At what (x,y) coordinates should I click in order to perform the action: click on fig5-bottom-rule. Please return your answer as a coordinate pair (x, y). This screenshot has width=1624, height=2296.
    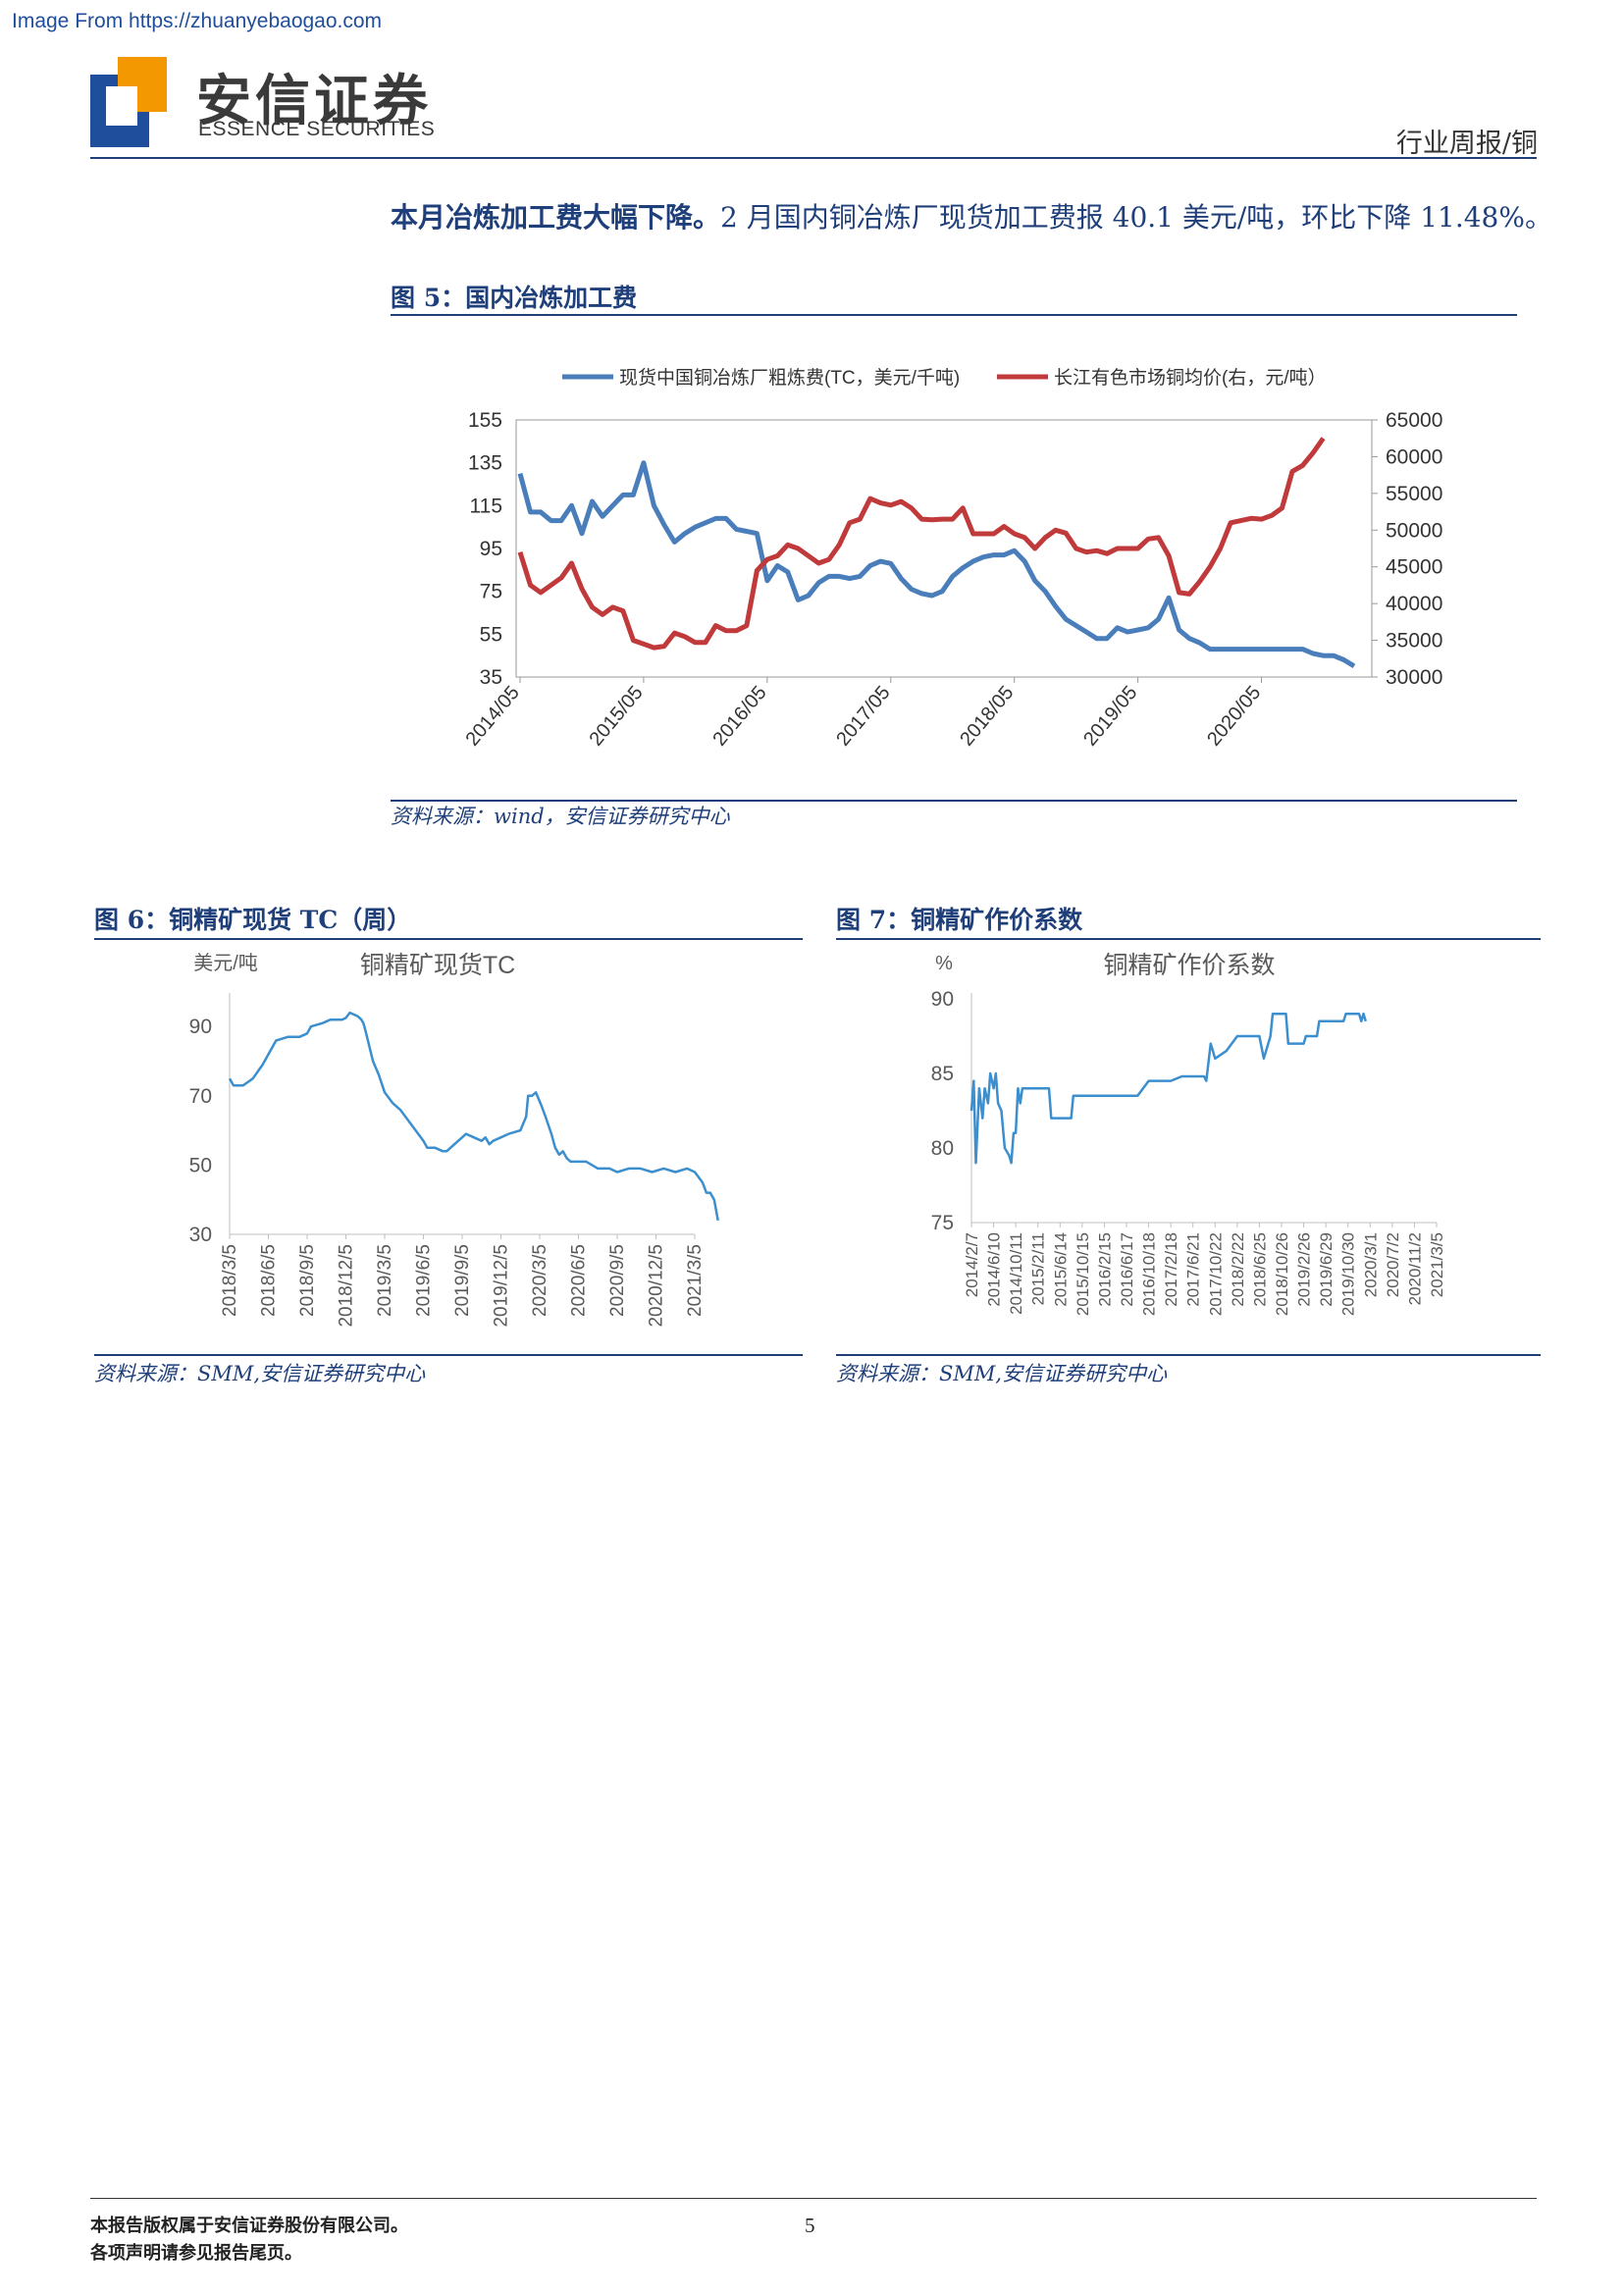
    Looking at the image, I should click on (954, 801).